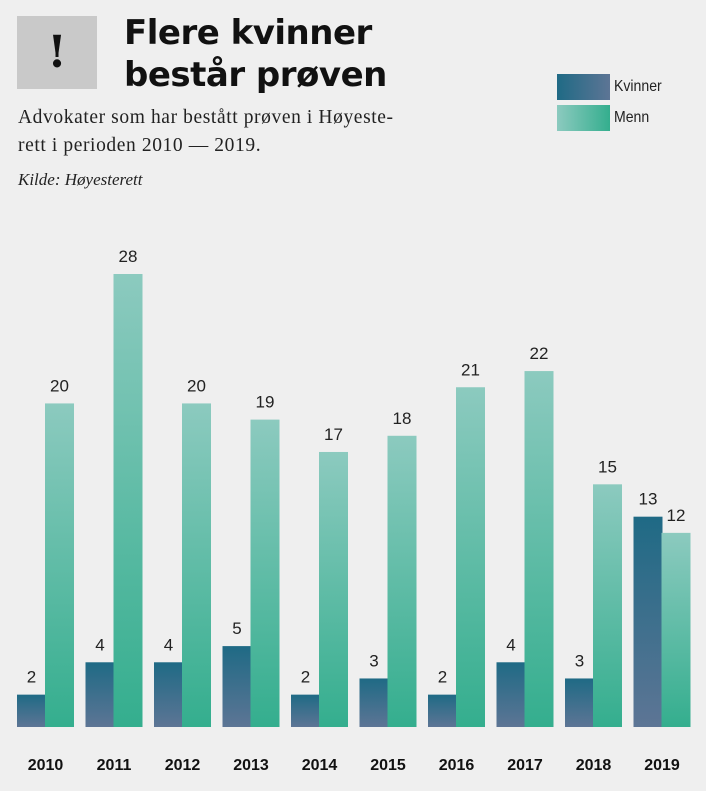 The image size is (706, 791). Describe the element at coordinates (31, 677) in the screenshot. I see `data-label-kvinner-2010: 2` at that location.